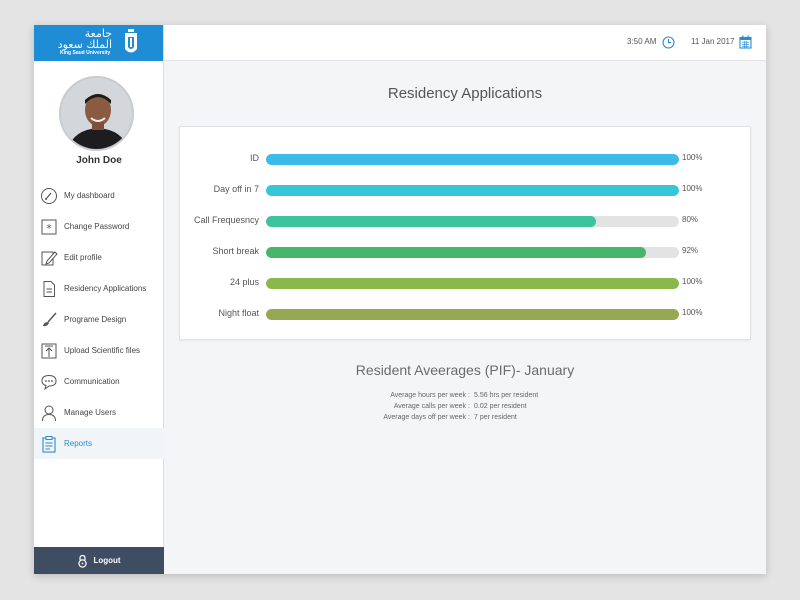 Image resolution: width=800 pixels, height=600 pixels. What do you see at coordinates (235, 251) in the screenshot?
I see `progress-label: Short break` at bounding box center [235, 251].